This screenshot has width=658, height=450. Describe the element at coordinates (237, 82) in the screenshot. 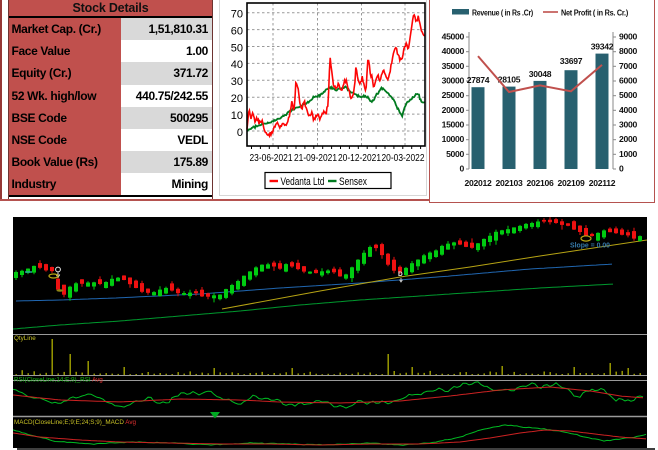

I see `svg-text: 30` at that location.